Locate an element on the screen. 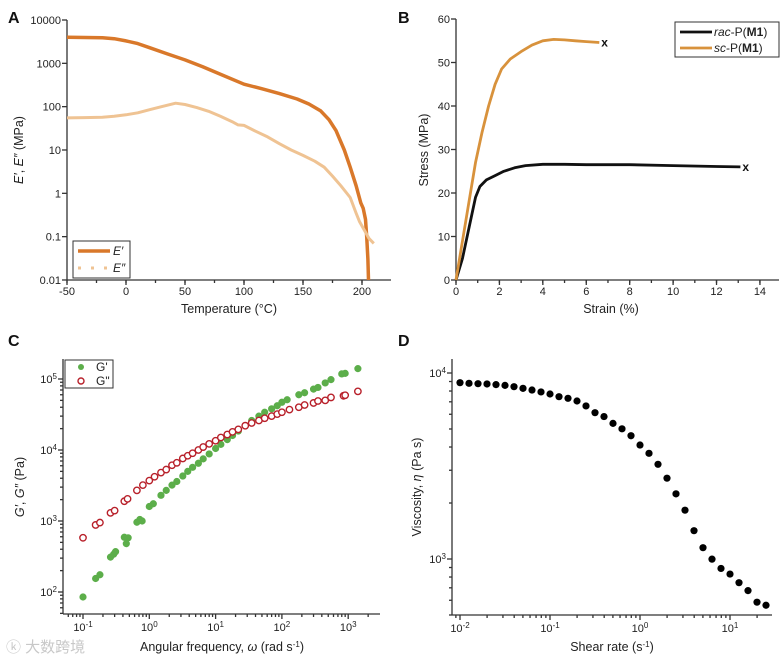  text-segment: 2 is located at coordinates (55, 589).